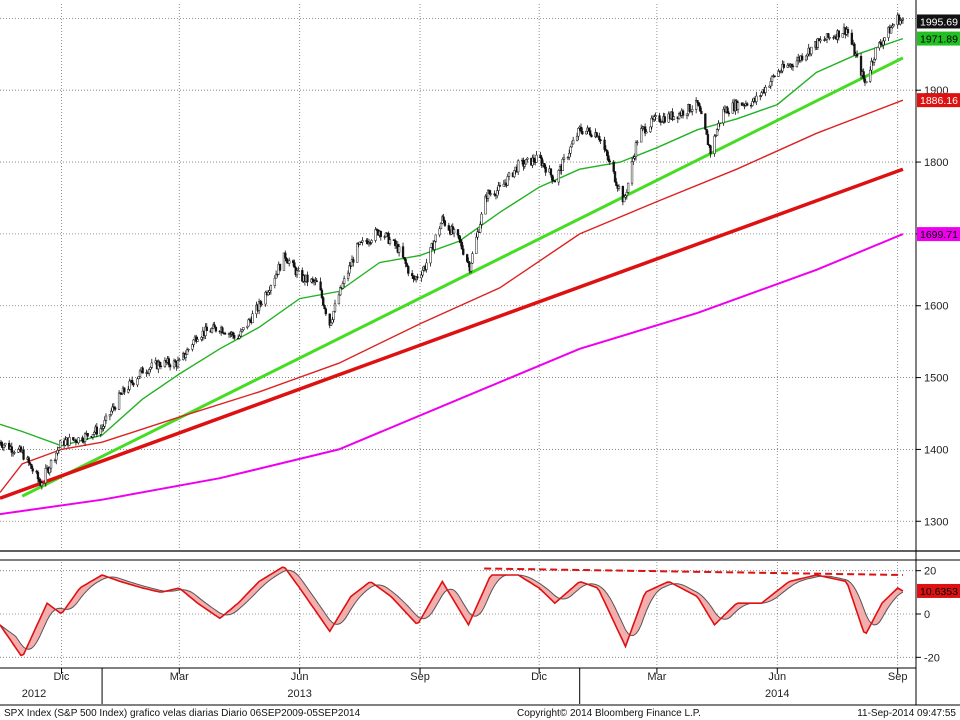 This screenshot has width=960, height=720. I want to click on osc-fill, so click(451, 611).